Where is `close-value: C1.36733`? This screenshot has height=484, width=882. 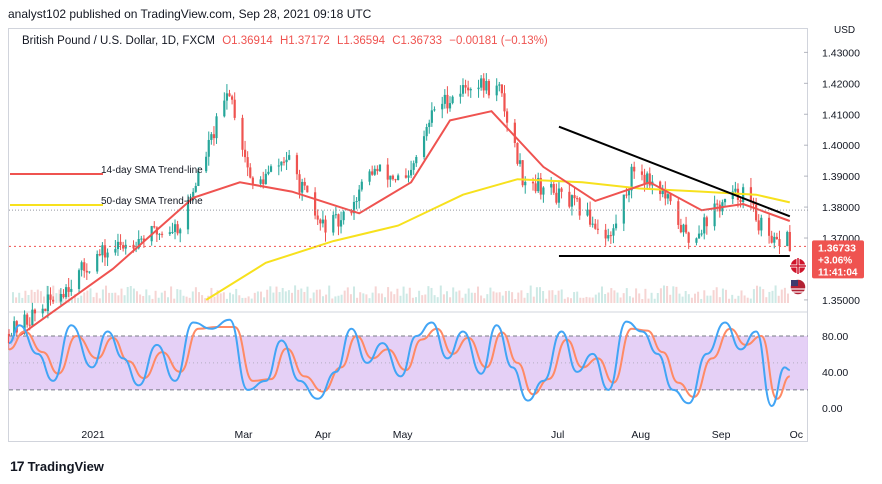
close-value: C1.36733 is located at coordinates (417, 41).